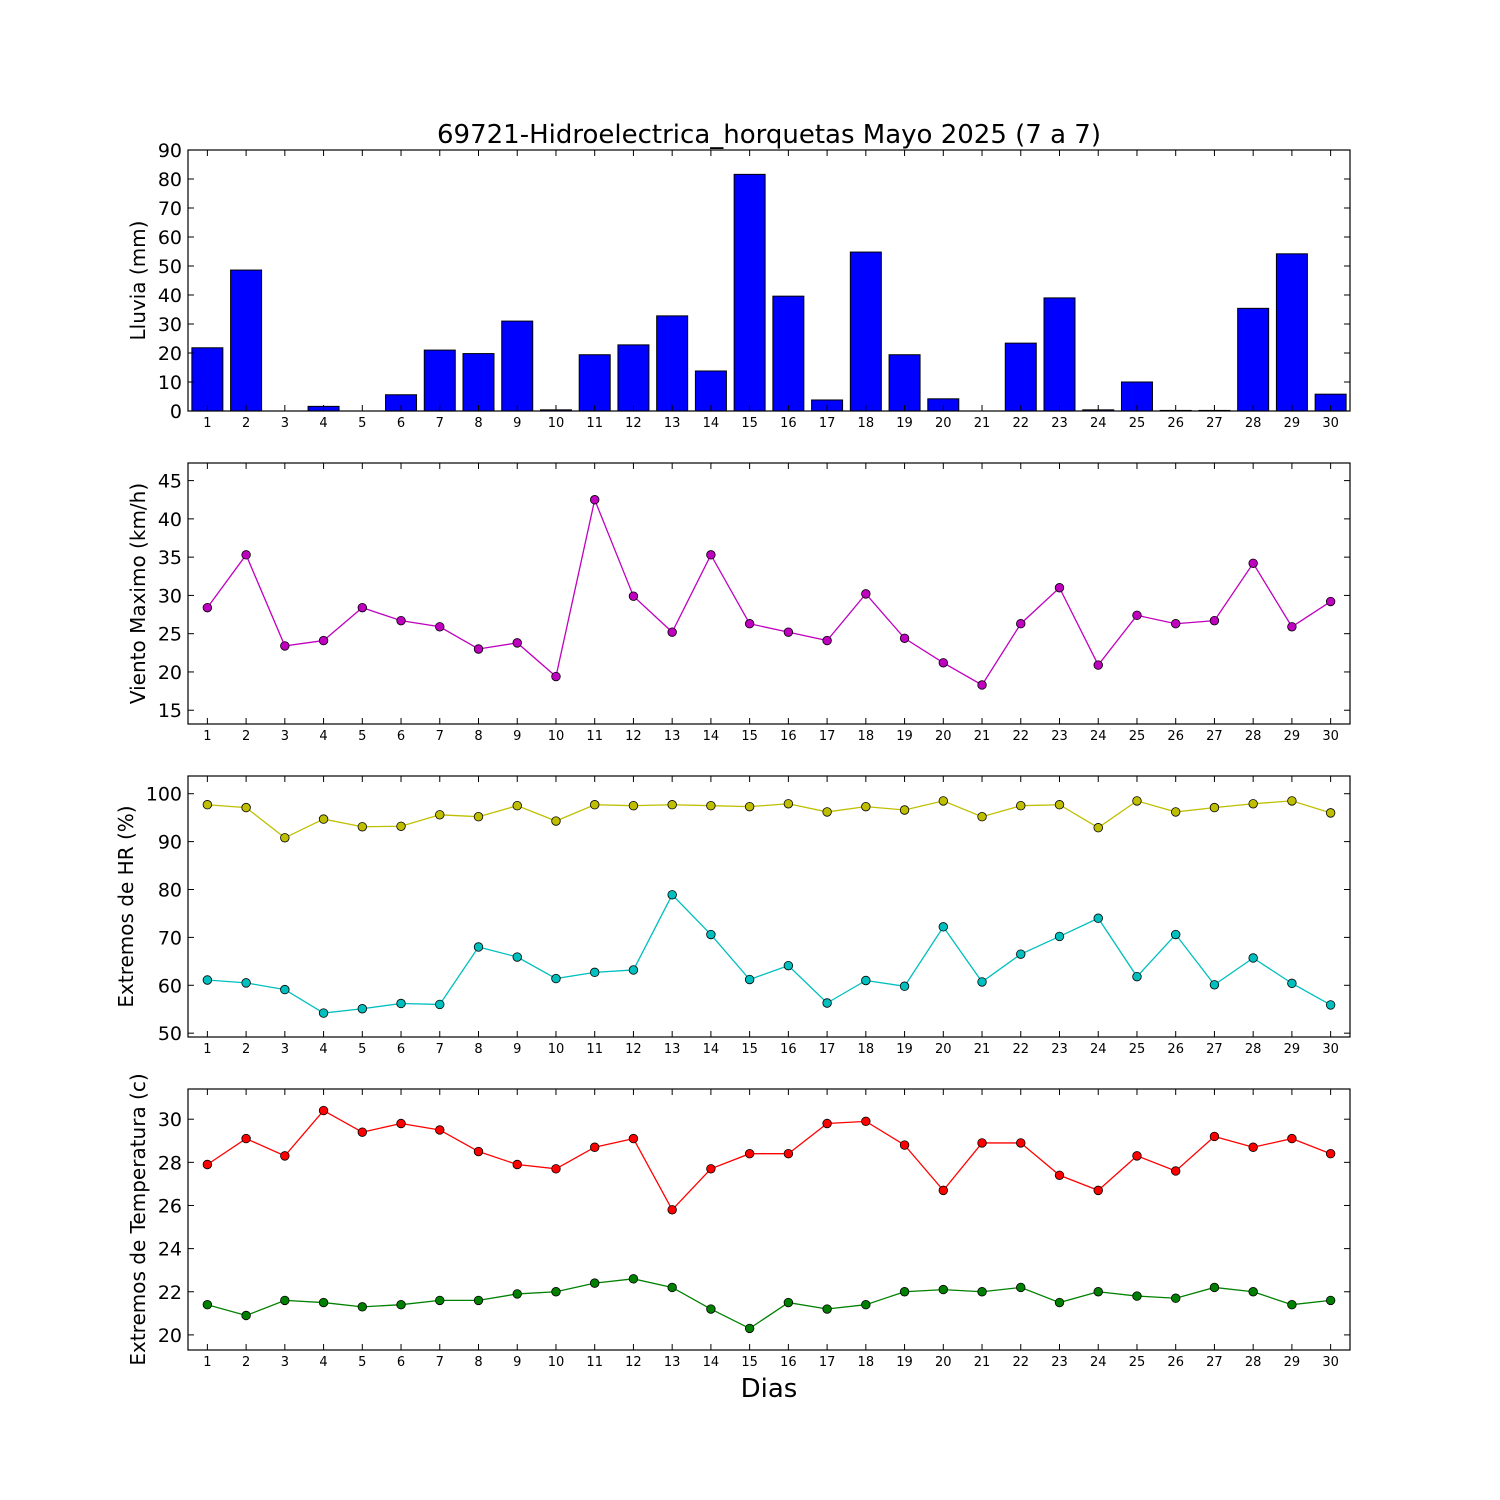 This screenshot has height=1500, width=1500. Describe the element at coordinates (1098, 1362) in the screenshot. I see `x-tick-label: 24` at that location.